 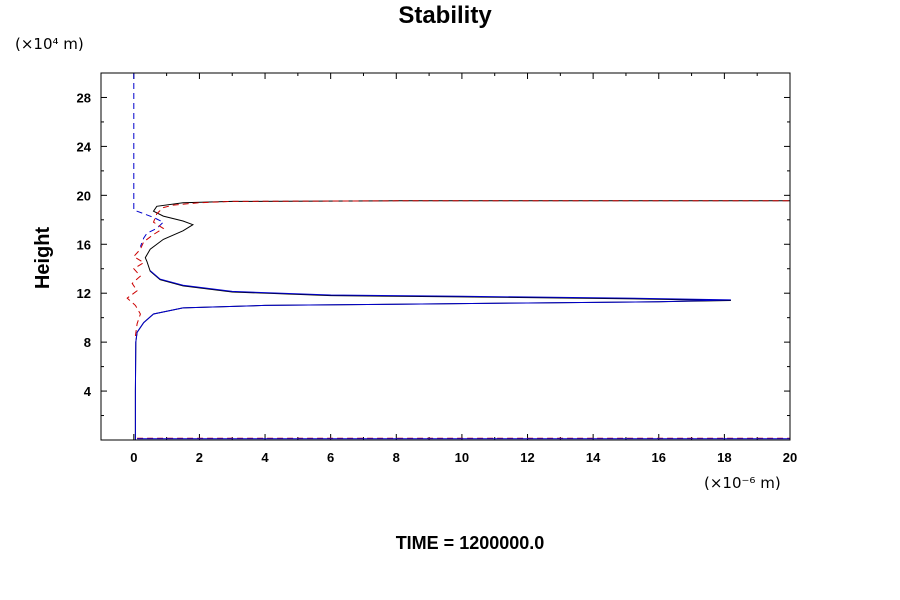 What do you see at coordinates (43, 258) in the screenshot?
I see `y-axis-label: Height` at bounding box center [43, 258].